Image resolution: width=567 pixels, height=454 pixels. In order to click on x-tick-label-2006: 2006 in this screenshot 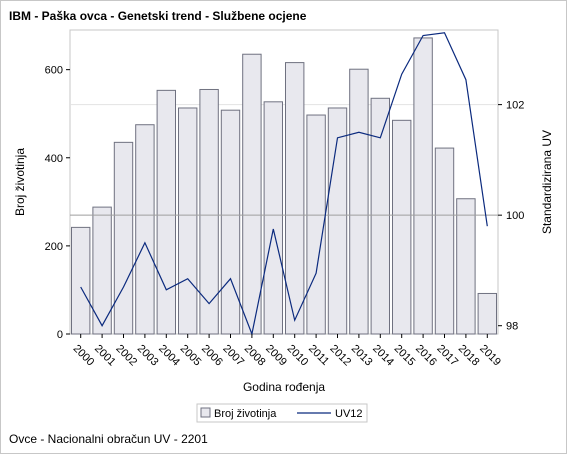, I will do `click(212, 356)`.